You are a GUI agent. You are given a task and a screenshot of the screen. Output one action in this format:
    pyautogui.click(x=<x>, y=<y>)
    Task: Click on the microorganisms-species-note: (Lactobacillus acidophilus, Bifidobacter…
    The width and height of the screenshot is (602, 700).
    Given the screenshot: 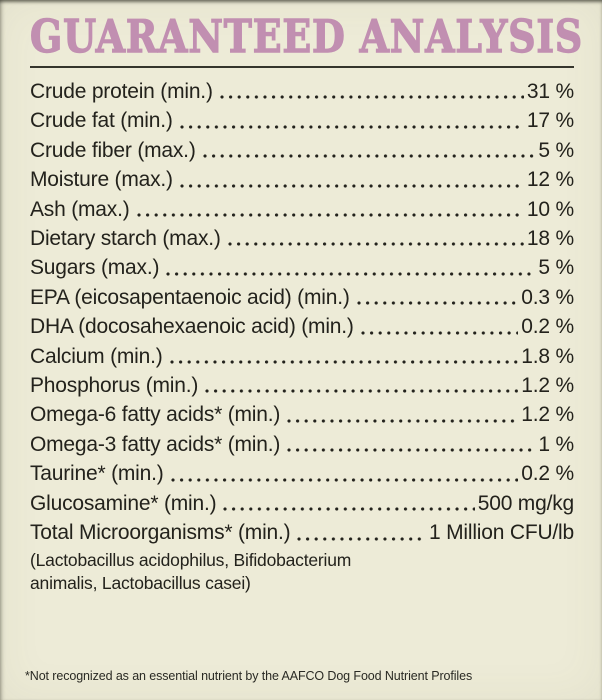 What is the action you would take?
    pyautogui.click(x=191, y=571)
    